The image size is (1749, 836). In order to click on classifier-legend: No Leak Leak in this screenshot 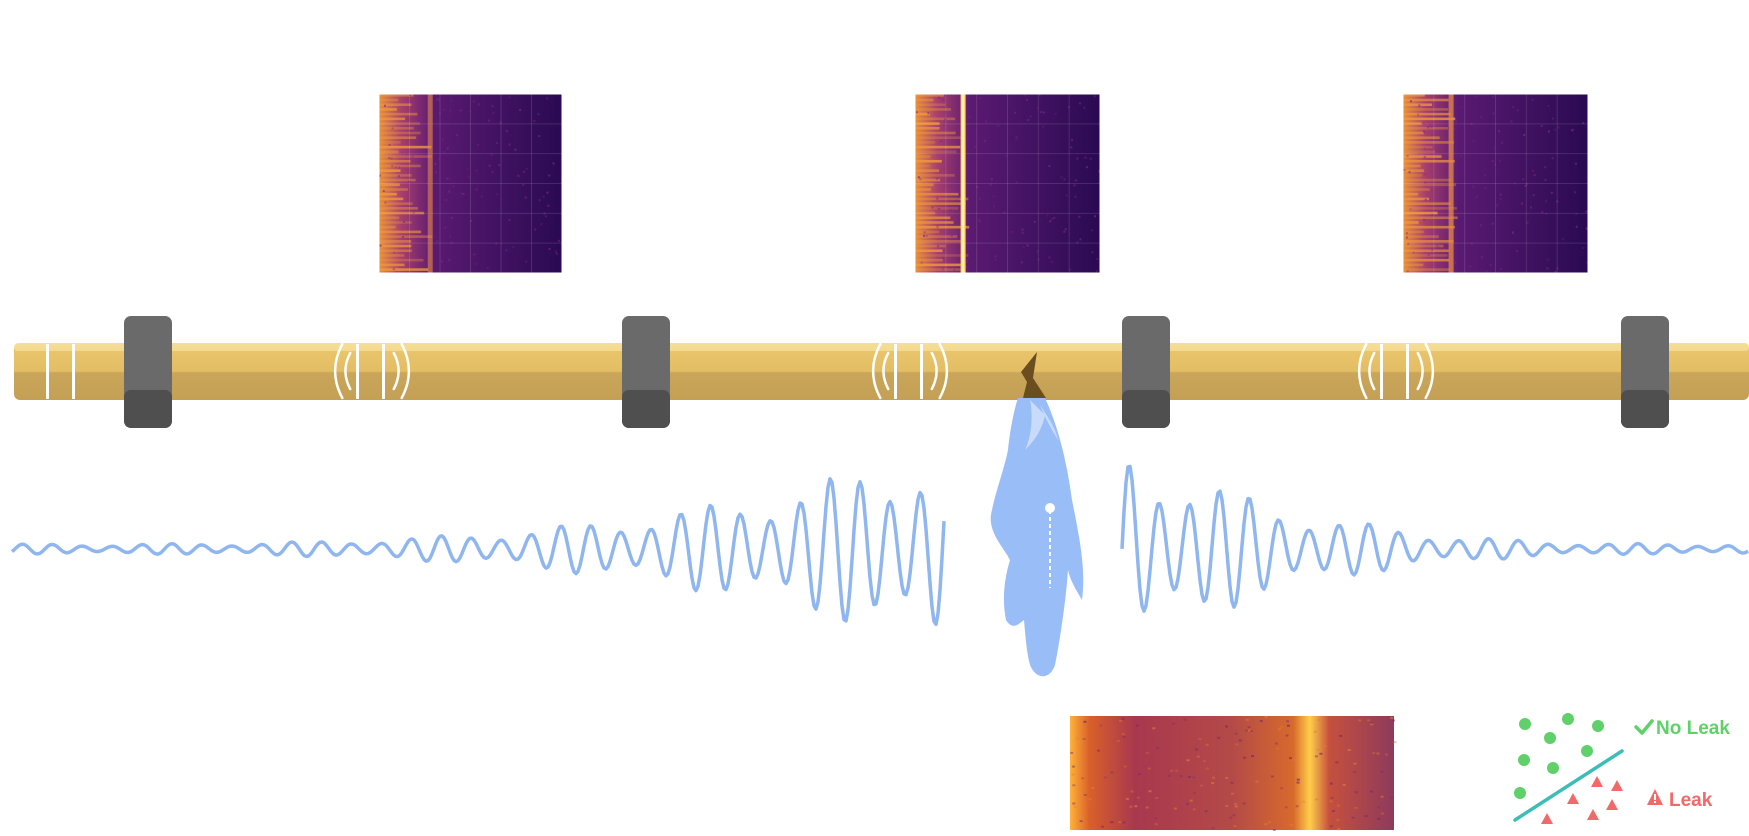, I will do `click(1621, 768)`.